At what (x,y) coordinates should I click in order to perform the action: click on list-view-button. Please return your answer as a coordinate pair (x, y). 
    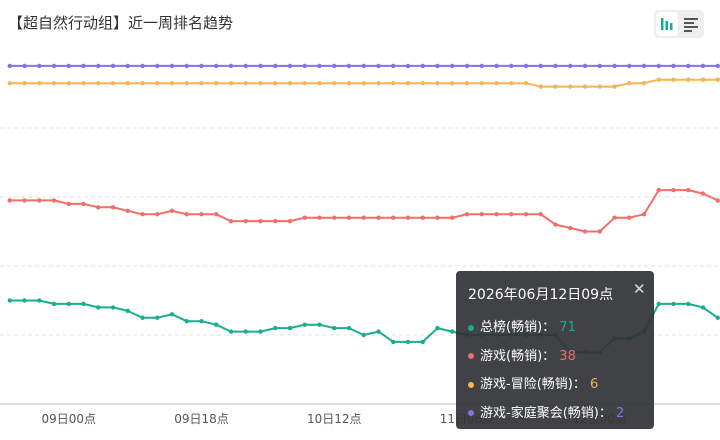
    Looking at the image, I should click on (691, 25).